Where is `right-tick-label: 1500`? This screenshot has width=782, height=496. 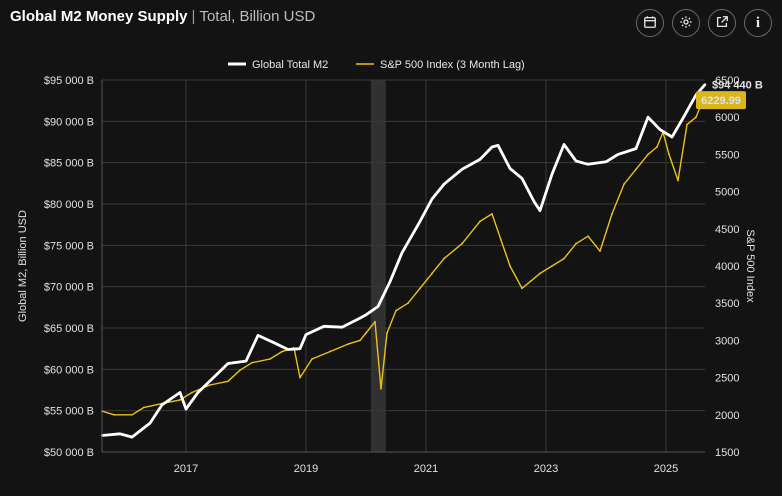
right-tick-label: 1500 is located at coordinates (727, 453).